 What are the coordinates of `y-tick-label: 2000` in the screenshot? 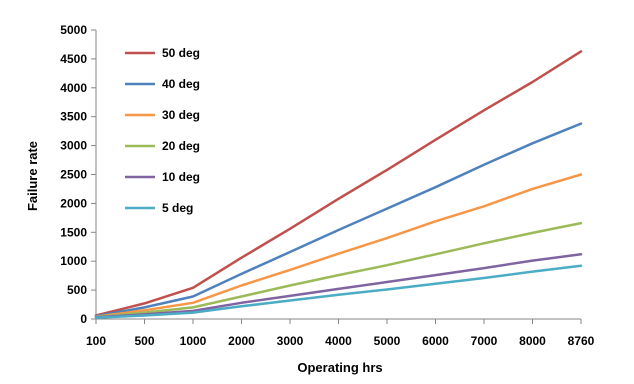 It's located at (73, 203).